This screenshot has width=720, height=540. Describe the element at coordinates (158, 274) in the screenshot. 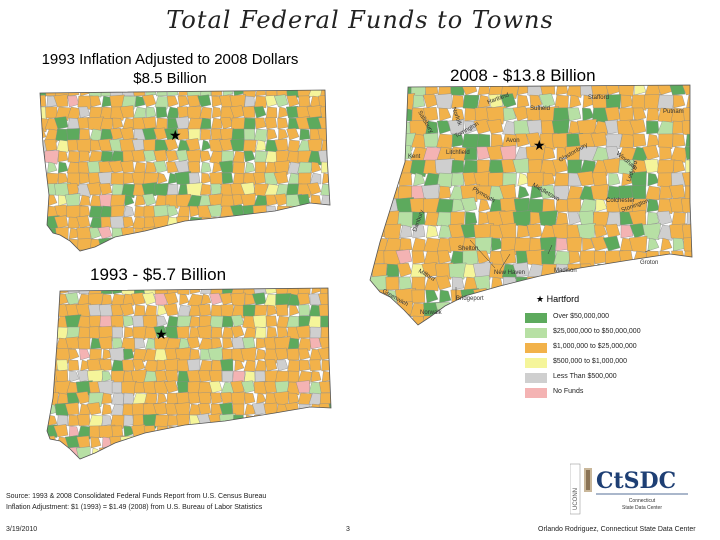

I see `subtitle-1993: 1993 - $5.7 Billion` at that location.